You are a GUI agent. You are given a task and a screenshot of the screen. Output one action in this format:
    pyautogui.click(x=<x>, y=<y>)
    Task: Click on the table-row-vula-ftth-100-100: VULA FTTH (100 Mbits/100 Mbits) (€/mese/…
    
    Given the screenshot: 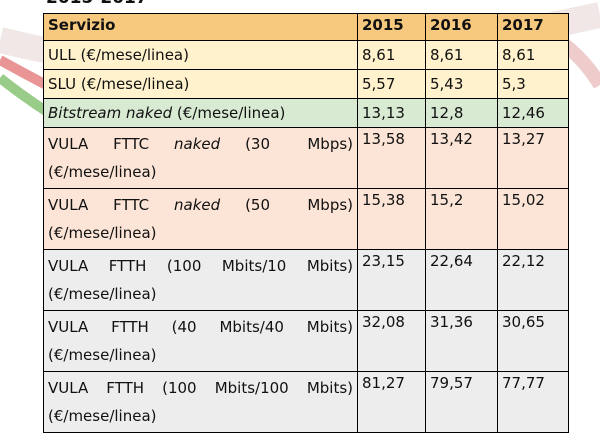 What is the action you would take?
    pyautogui.click(x=306, y=402)
    